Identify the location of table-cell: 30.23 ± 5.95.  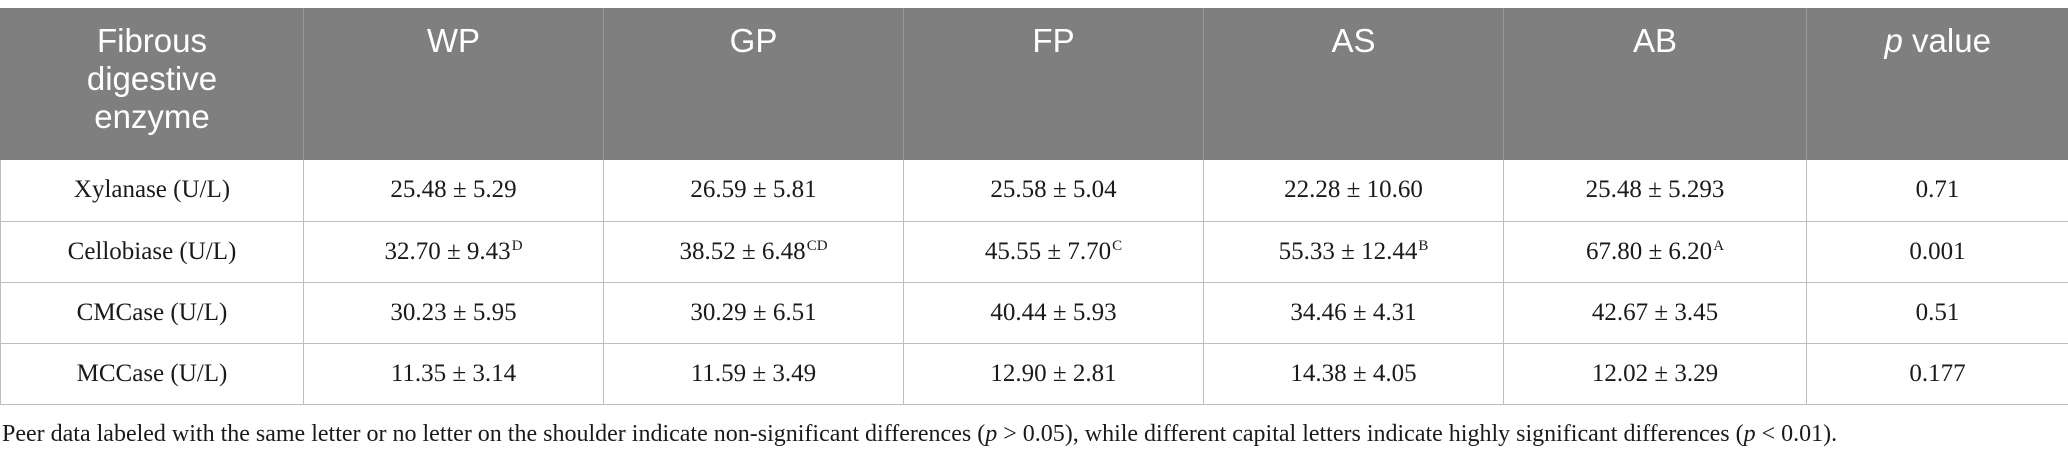
(453, 312).